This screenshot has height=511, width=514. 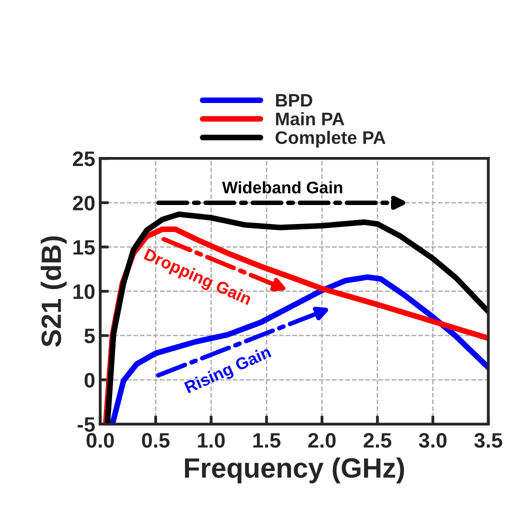 I want to click on legend-label: Main PA, so click(x=310, y=119).